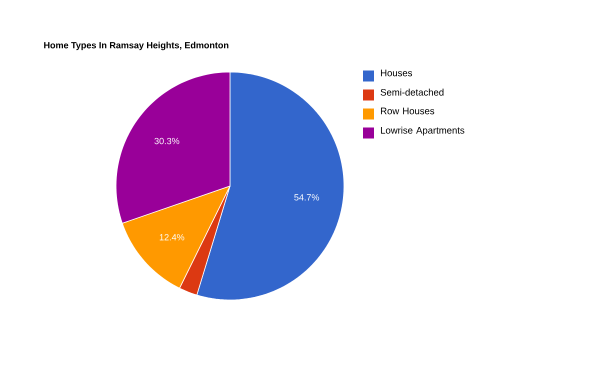  Describe the element at coordinates (172, 237) in the screenshot. I see `data-label: 12.4%` at that location.